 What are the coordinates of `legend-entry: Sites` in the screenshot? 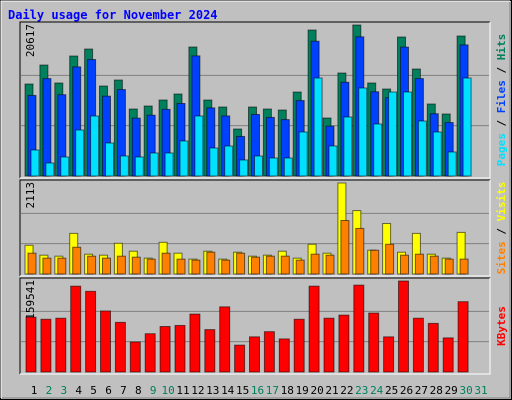 It's located at (501, 257).